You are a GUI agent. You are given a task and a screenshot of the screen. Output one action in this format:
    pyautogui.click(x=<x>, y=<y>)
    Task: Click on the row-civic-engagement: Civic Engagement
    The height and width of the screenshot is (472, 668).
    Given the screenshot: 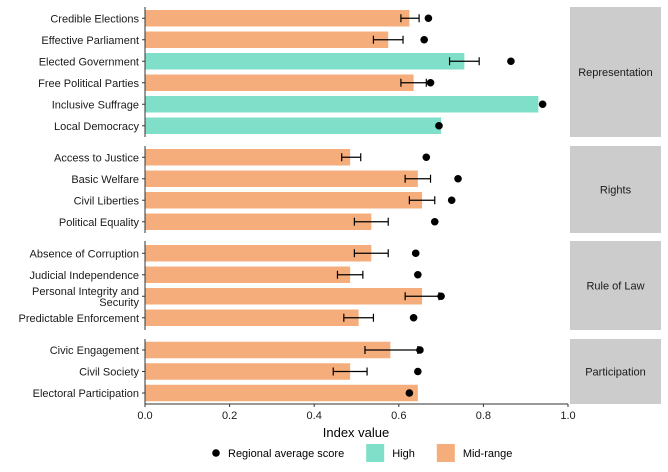 What is the action you would take?
    pyautogui.click(x=237, y=350)
    